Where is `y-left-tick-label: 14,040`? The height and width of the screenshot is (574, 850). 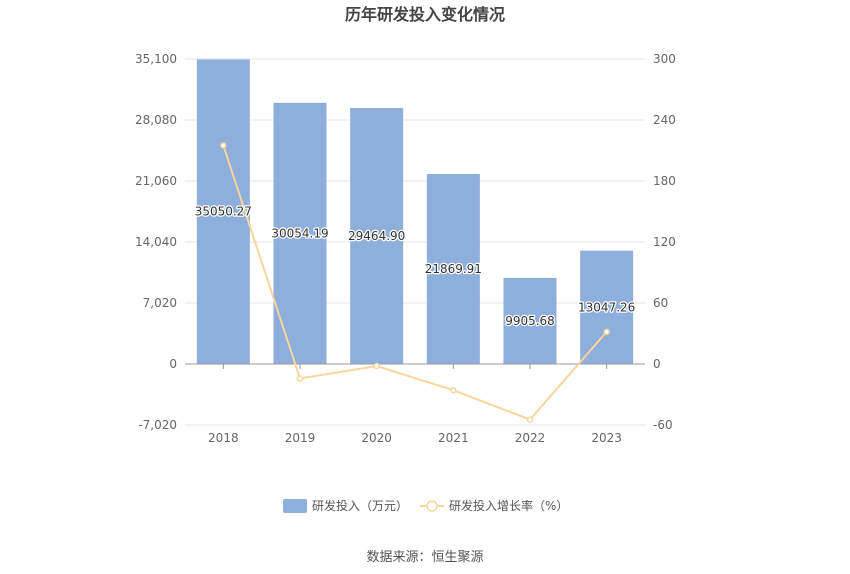 y-left-tick-label: 14,040 is located at coordinates (156, 242).